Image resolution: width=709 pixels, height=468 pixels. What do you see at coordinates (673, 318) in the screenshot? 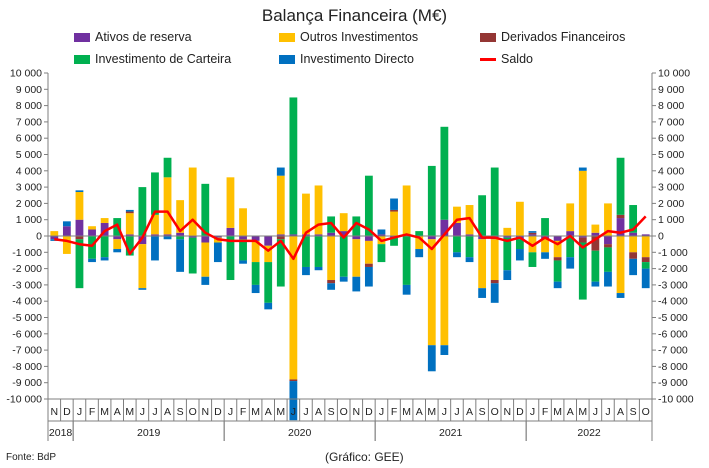
I see `y-tick-label-right: -5 000` at bounding box center [673, 318].